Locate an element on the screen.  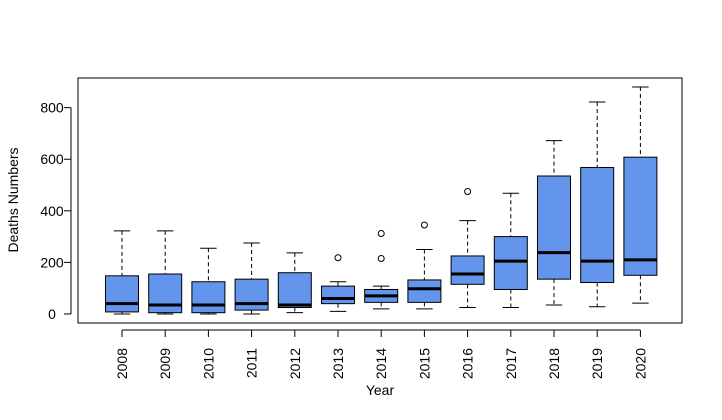
y-axis: 0 200 400 600 800 is located at coordinates (56, 211).